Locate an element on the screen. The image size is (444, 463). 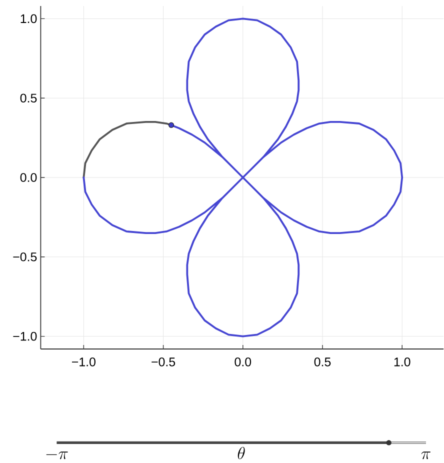
y-tick-label: 0.5 is located at coordinates (28, 98).